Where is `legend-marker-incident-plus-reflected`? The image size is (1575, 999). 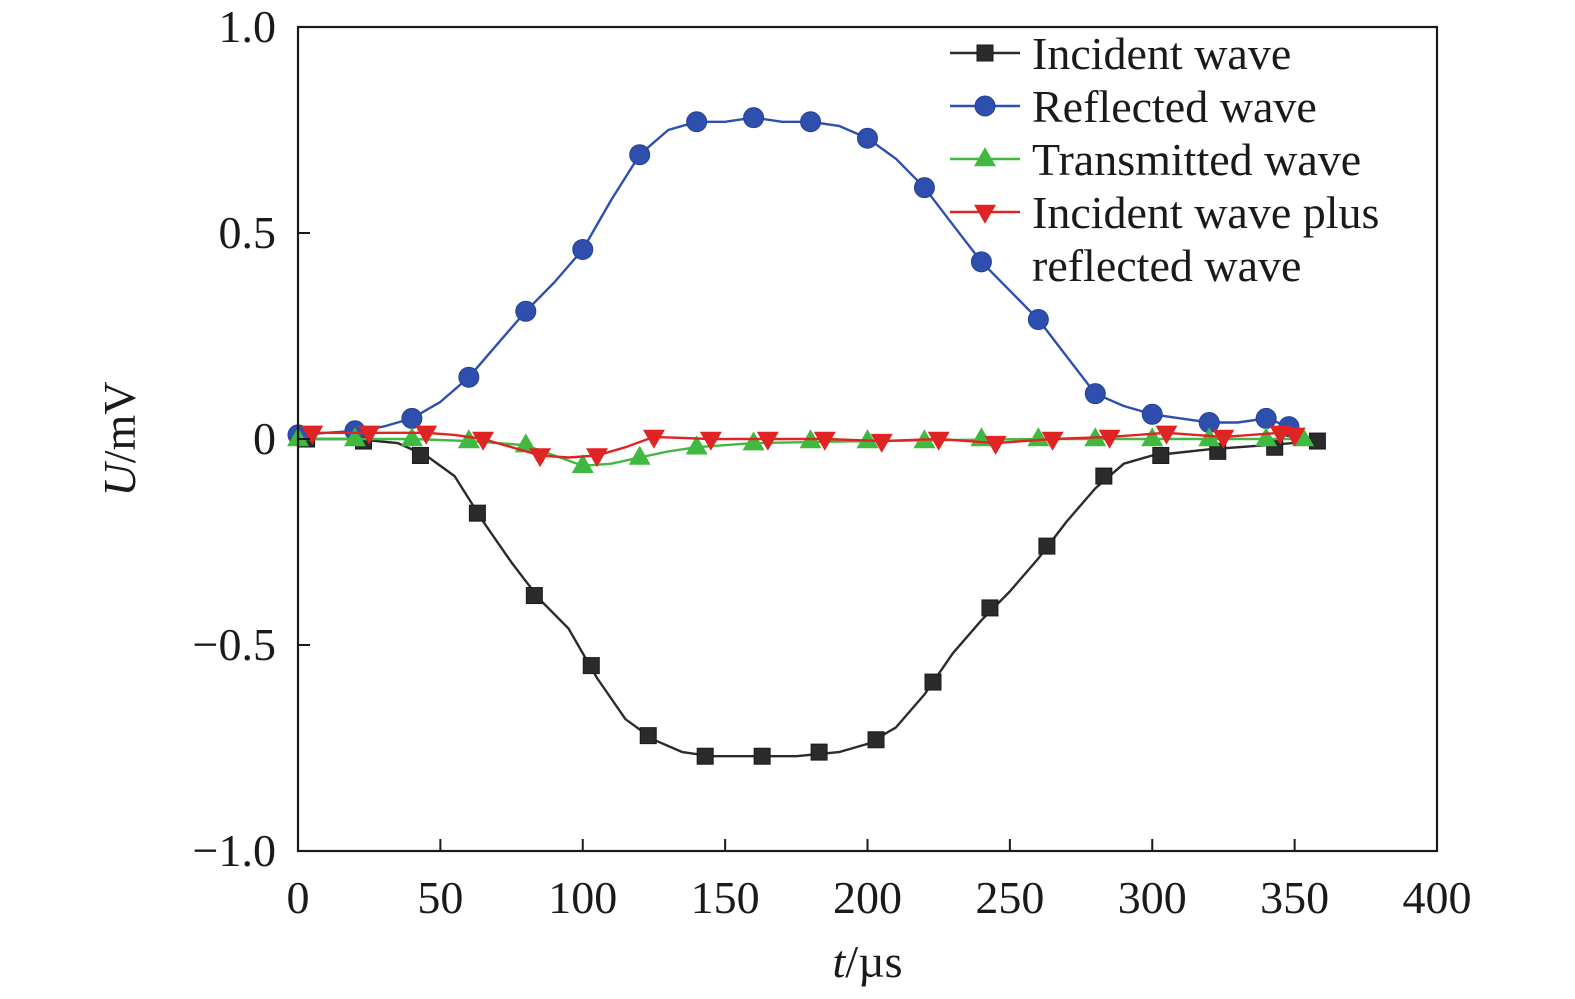 legend-marker-incident-plus-reflected is located at coordinates (985, 214).